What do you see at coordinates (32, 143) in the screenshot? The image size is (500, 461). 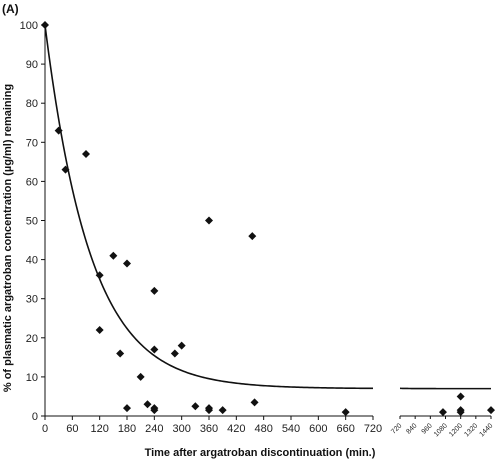 I see `y-tick-label: 70` at bounding box center [32, 143].